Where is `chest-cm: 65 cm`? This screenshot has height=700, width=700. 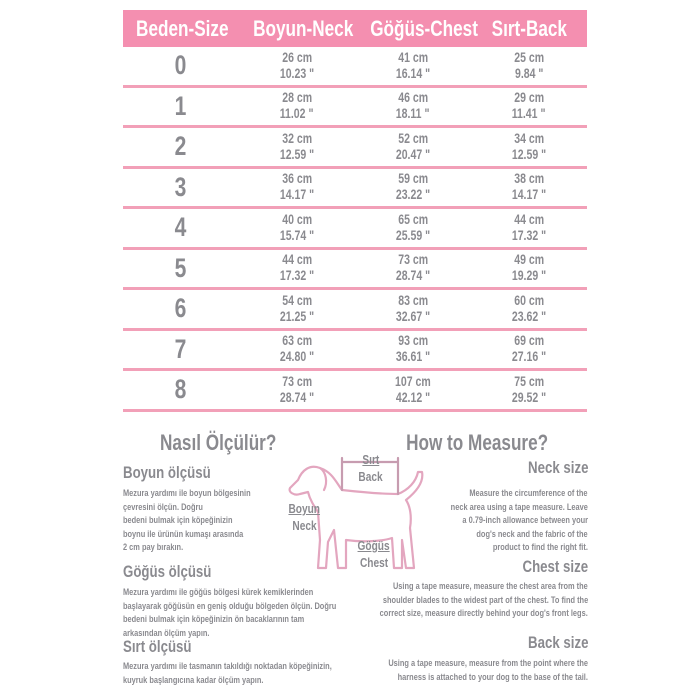
chest-cm: 65 cm is located at coordinates (413, 219).